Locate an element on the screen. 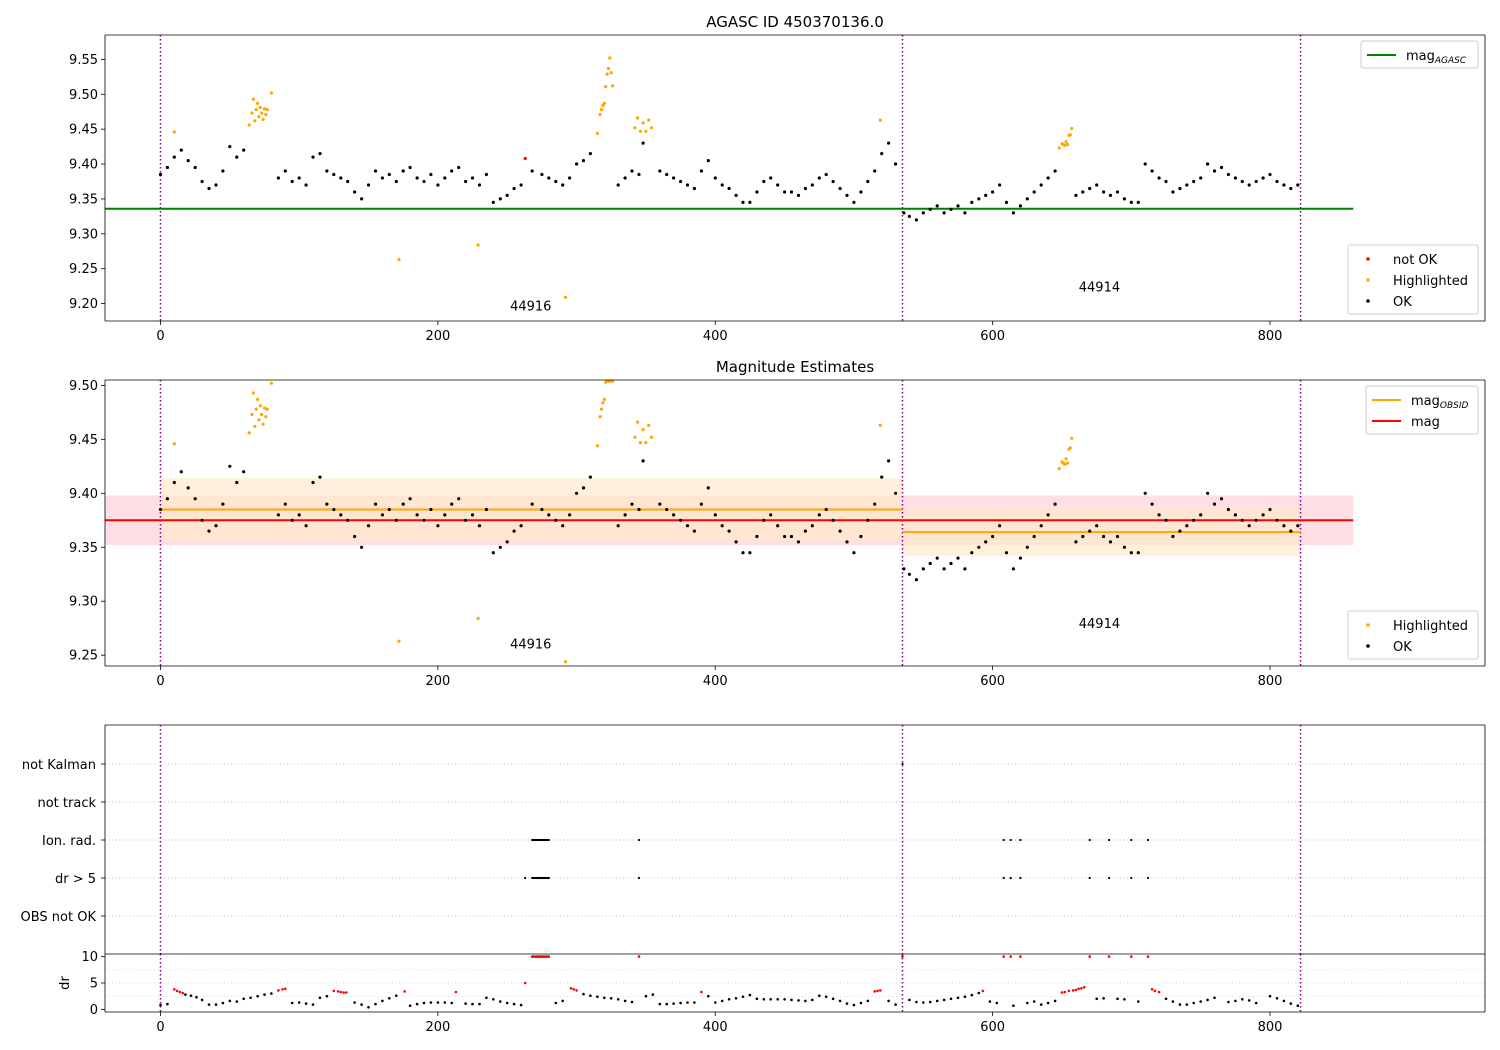  y-tick-label: 10 is located at coordinates (89, 957).